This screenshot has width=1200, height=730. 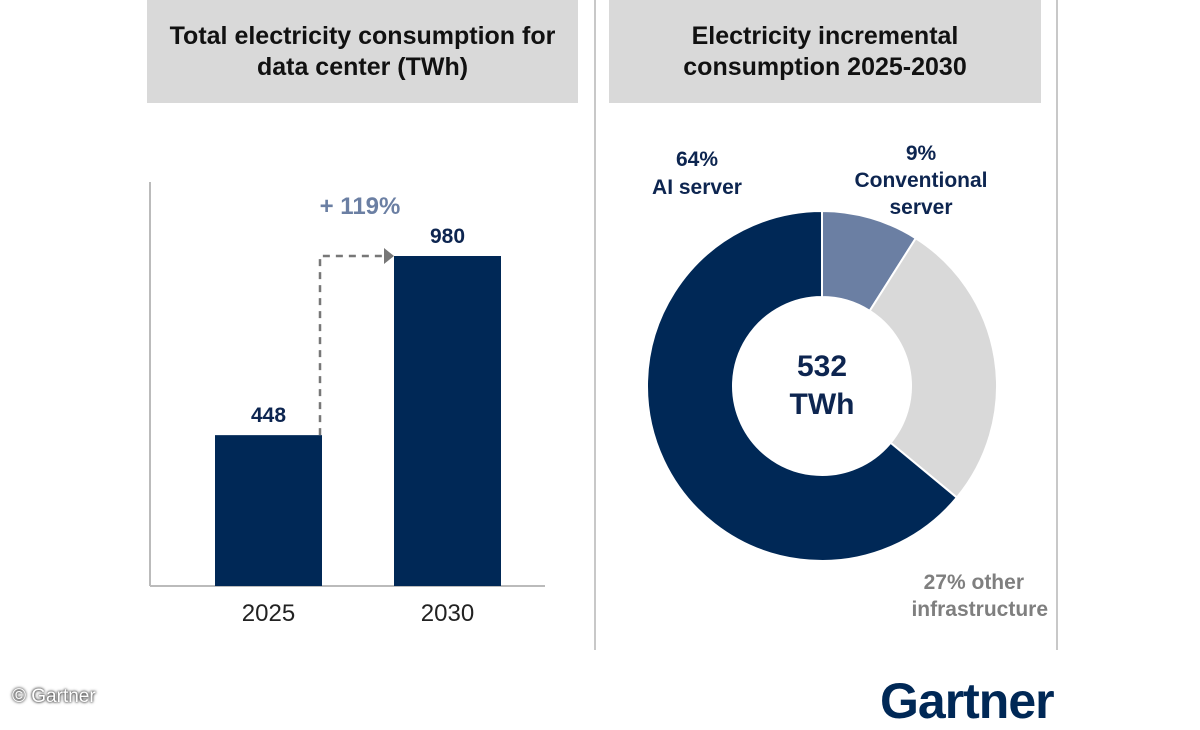 What do you see at coordinates (447, 236) in the screenshot?
I see `bar-value-label: 980` at bounding box center [447, 236].